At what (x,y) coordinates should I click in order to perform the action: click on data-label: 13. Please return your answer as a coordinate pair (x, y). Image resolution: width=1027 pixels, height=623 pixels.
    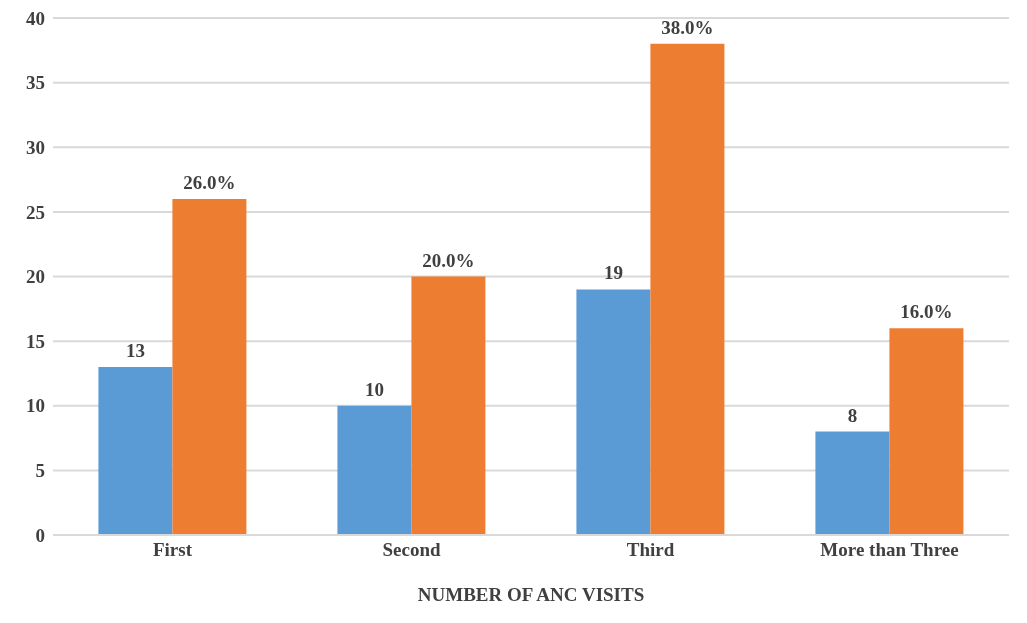
    Looking at the image, I should click on (135, 350).